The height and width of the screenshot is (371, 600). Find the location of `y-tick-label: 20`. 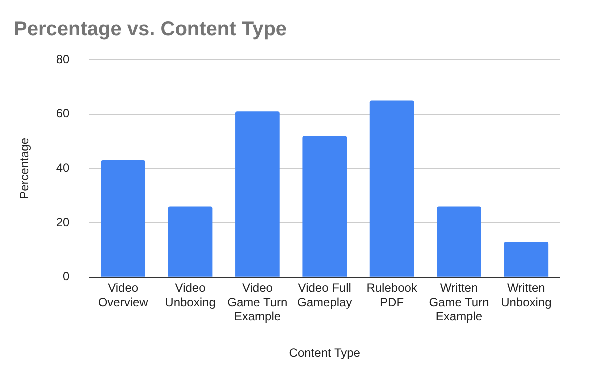

y-tick-label: 20 is located at coordinates (63, 222).